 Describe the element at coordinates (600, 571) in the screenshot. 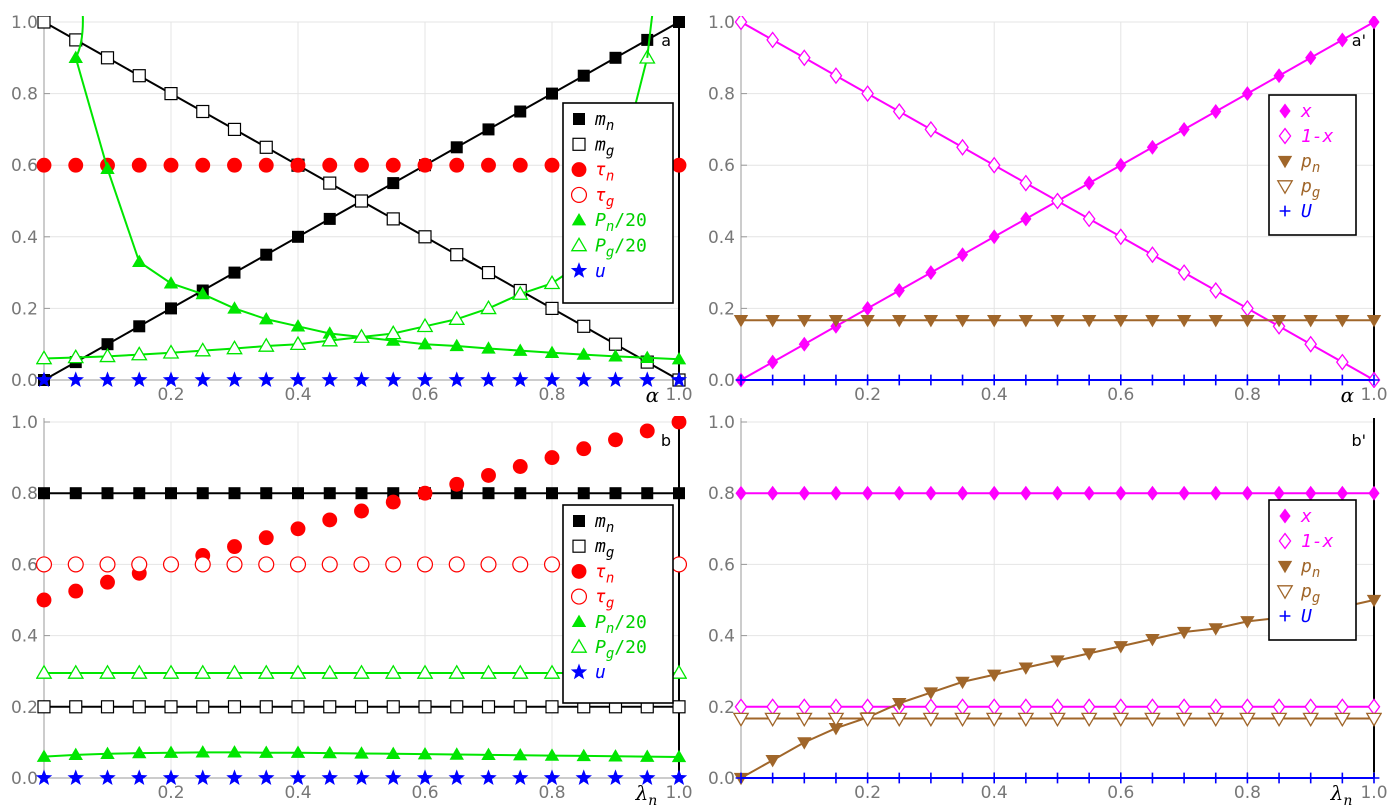

I see `legend-label-main: τ` at that location.